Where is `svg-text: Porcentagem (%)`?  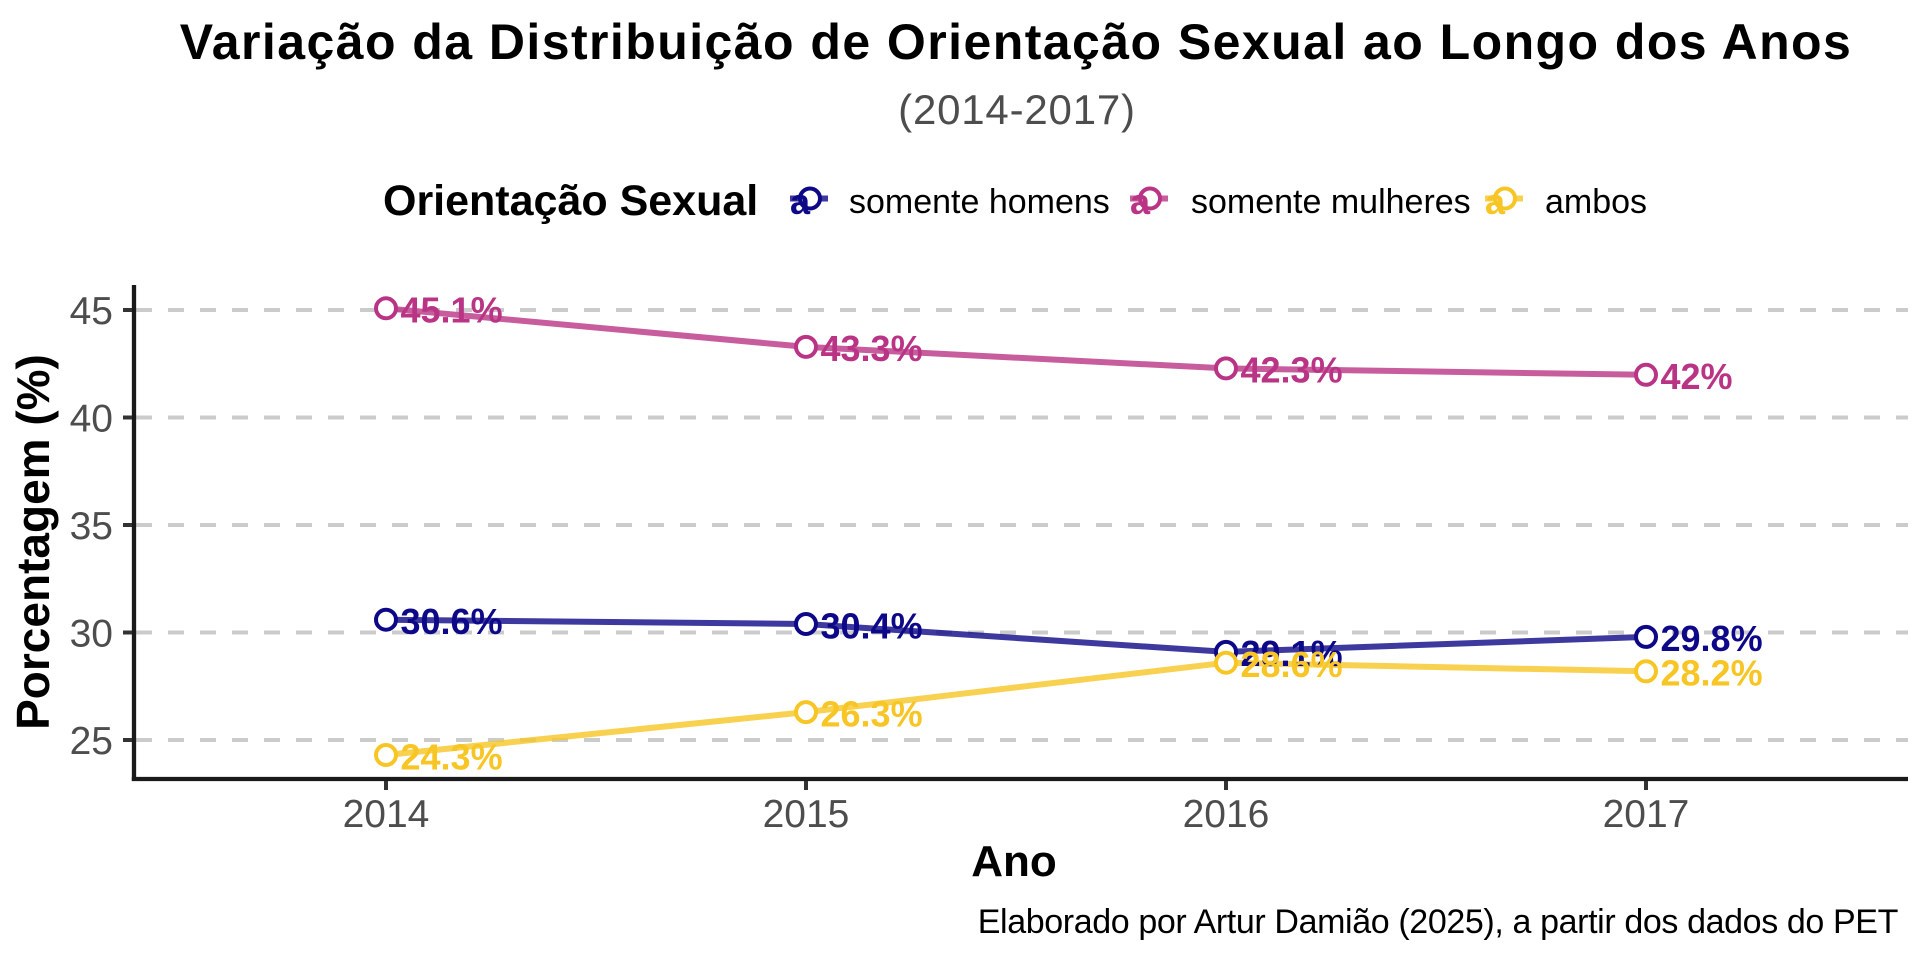
svg-text: Porcentagem (%) is located at coordinates (33, 542).